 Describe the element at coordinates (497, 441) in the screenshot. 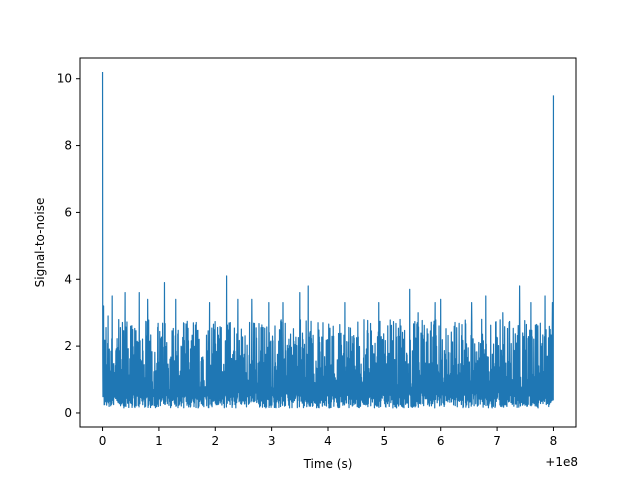

I see `x-tick-label: 7` at that location.